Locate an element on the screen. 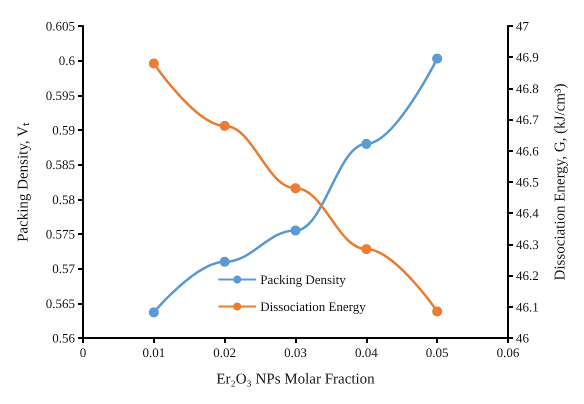 The height and width of the screenshot is (404, 584). y-tick-label: 0.59 is located at coordinates (63, 130).